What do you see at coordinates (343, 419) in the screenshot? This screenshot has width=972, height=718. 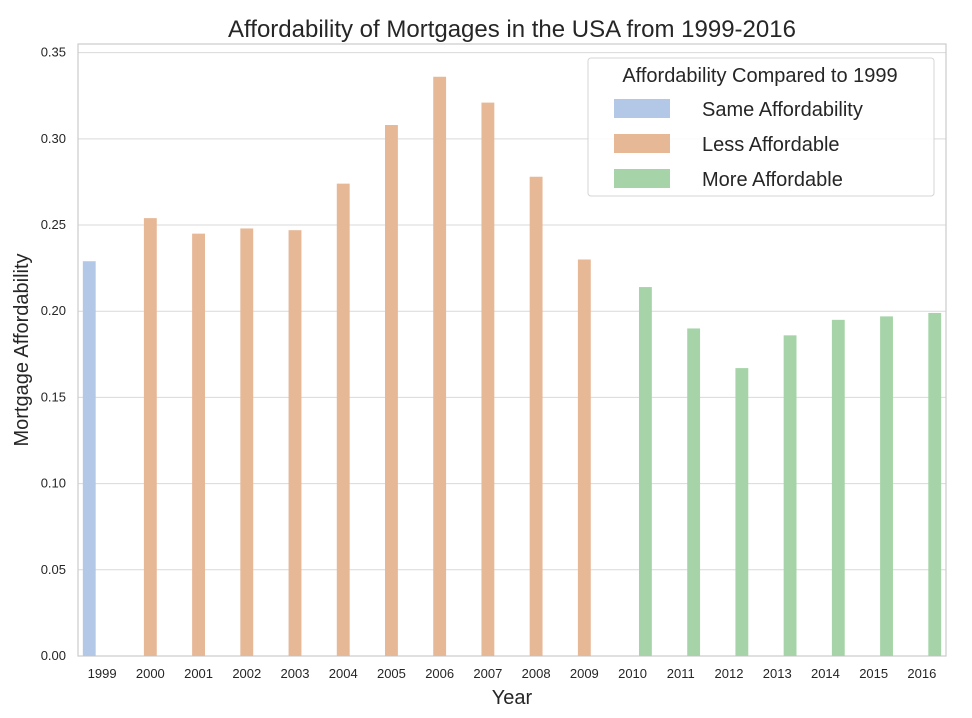 I see `bar-2004` at bounding box center [343, 419].